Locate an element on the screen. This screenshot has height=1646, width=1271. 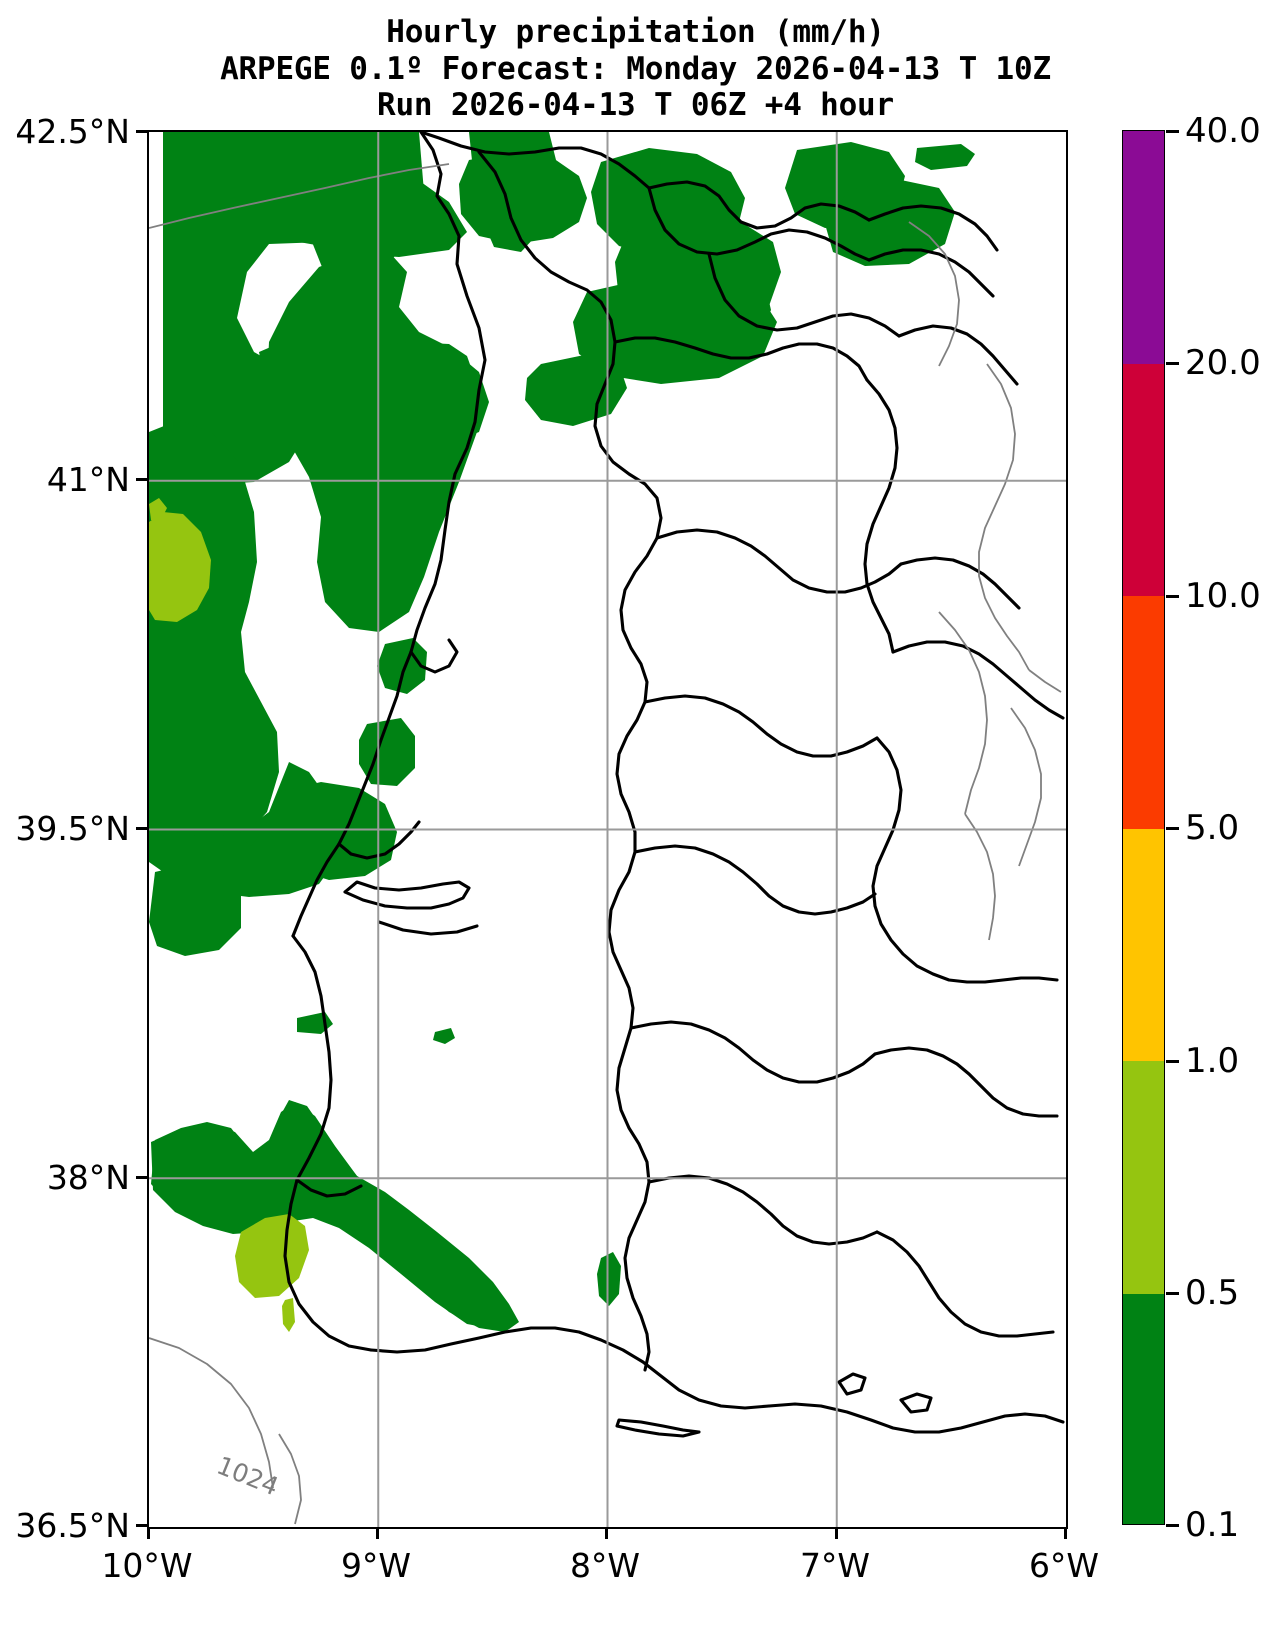
colorbar-label-20: 20.0 is located at coordinates (1223, 363).